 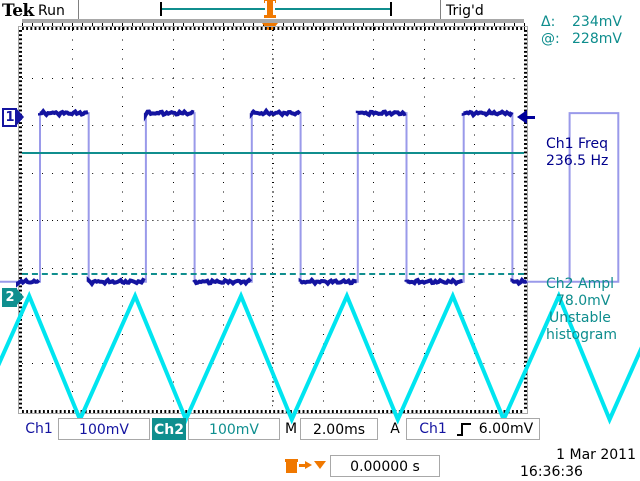 What do you see at coordinates (551, 472) in the screenshot?
I see `time-display: 16:36:36` at bounding box center [551, 472].